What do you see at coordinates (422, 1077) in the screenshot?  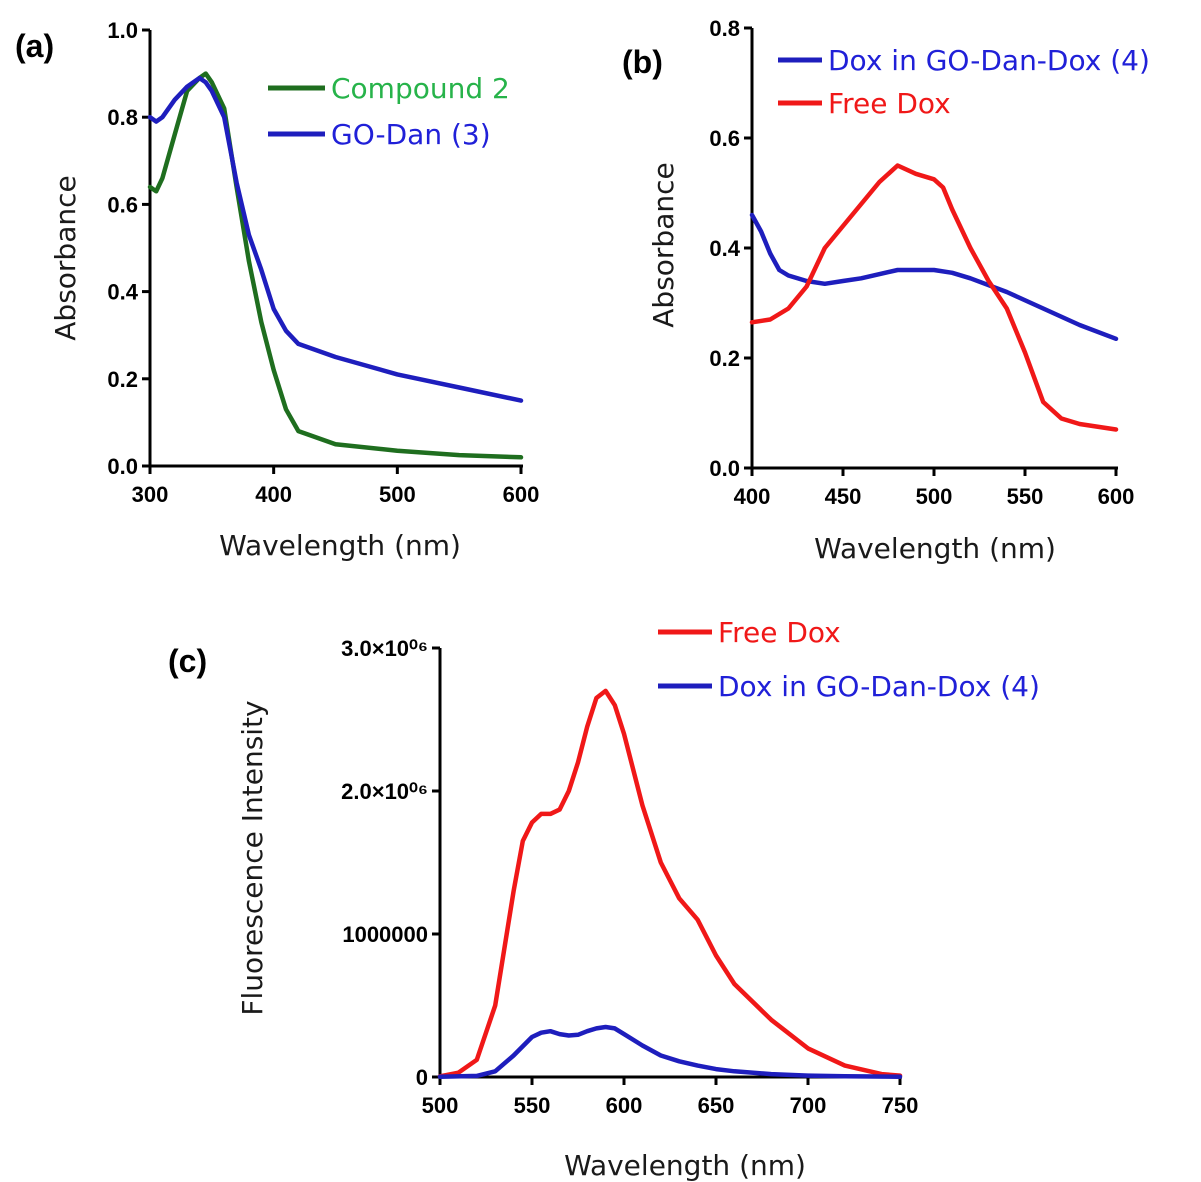 I see `y-tick-label: 0` at bounding box center [422, 1077].